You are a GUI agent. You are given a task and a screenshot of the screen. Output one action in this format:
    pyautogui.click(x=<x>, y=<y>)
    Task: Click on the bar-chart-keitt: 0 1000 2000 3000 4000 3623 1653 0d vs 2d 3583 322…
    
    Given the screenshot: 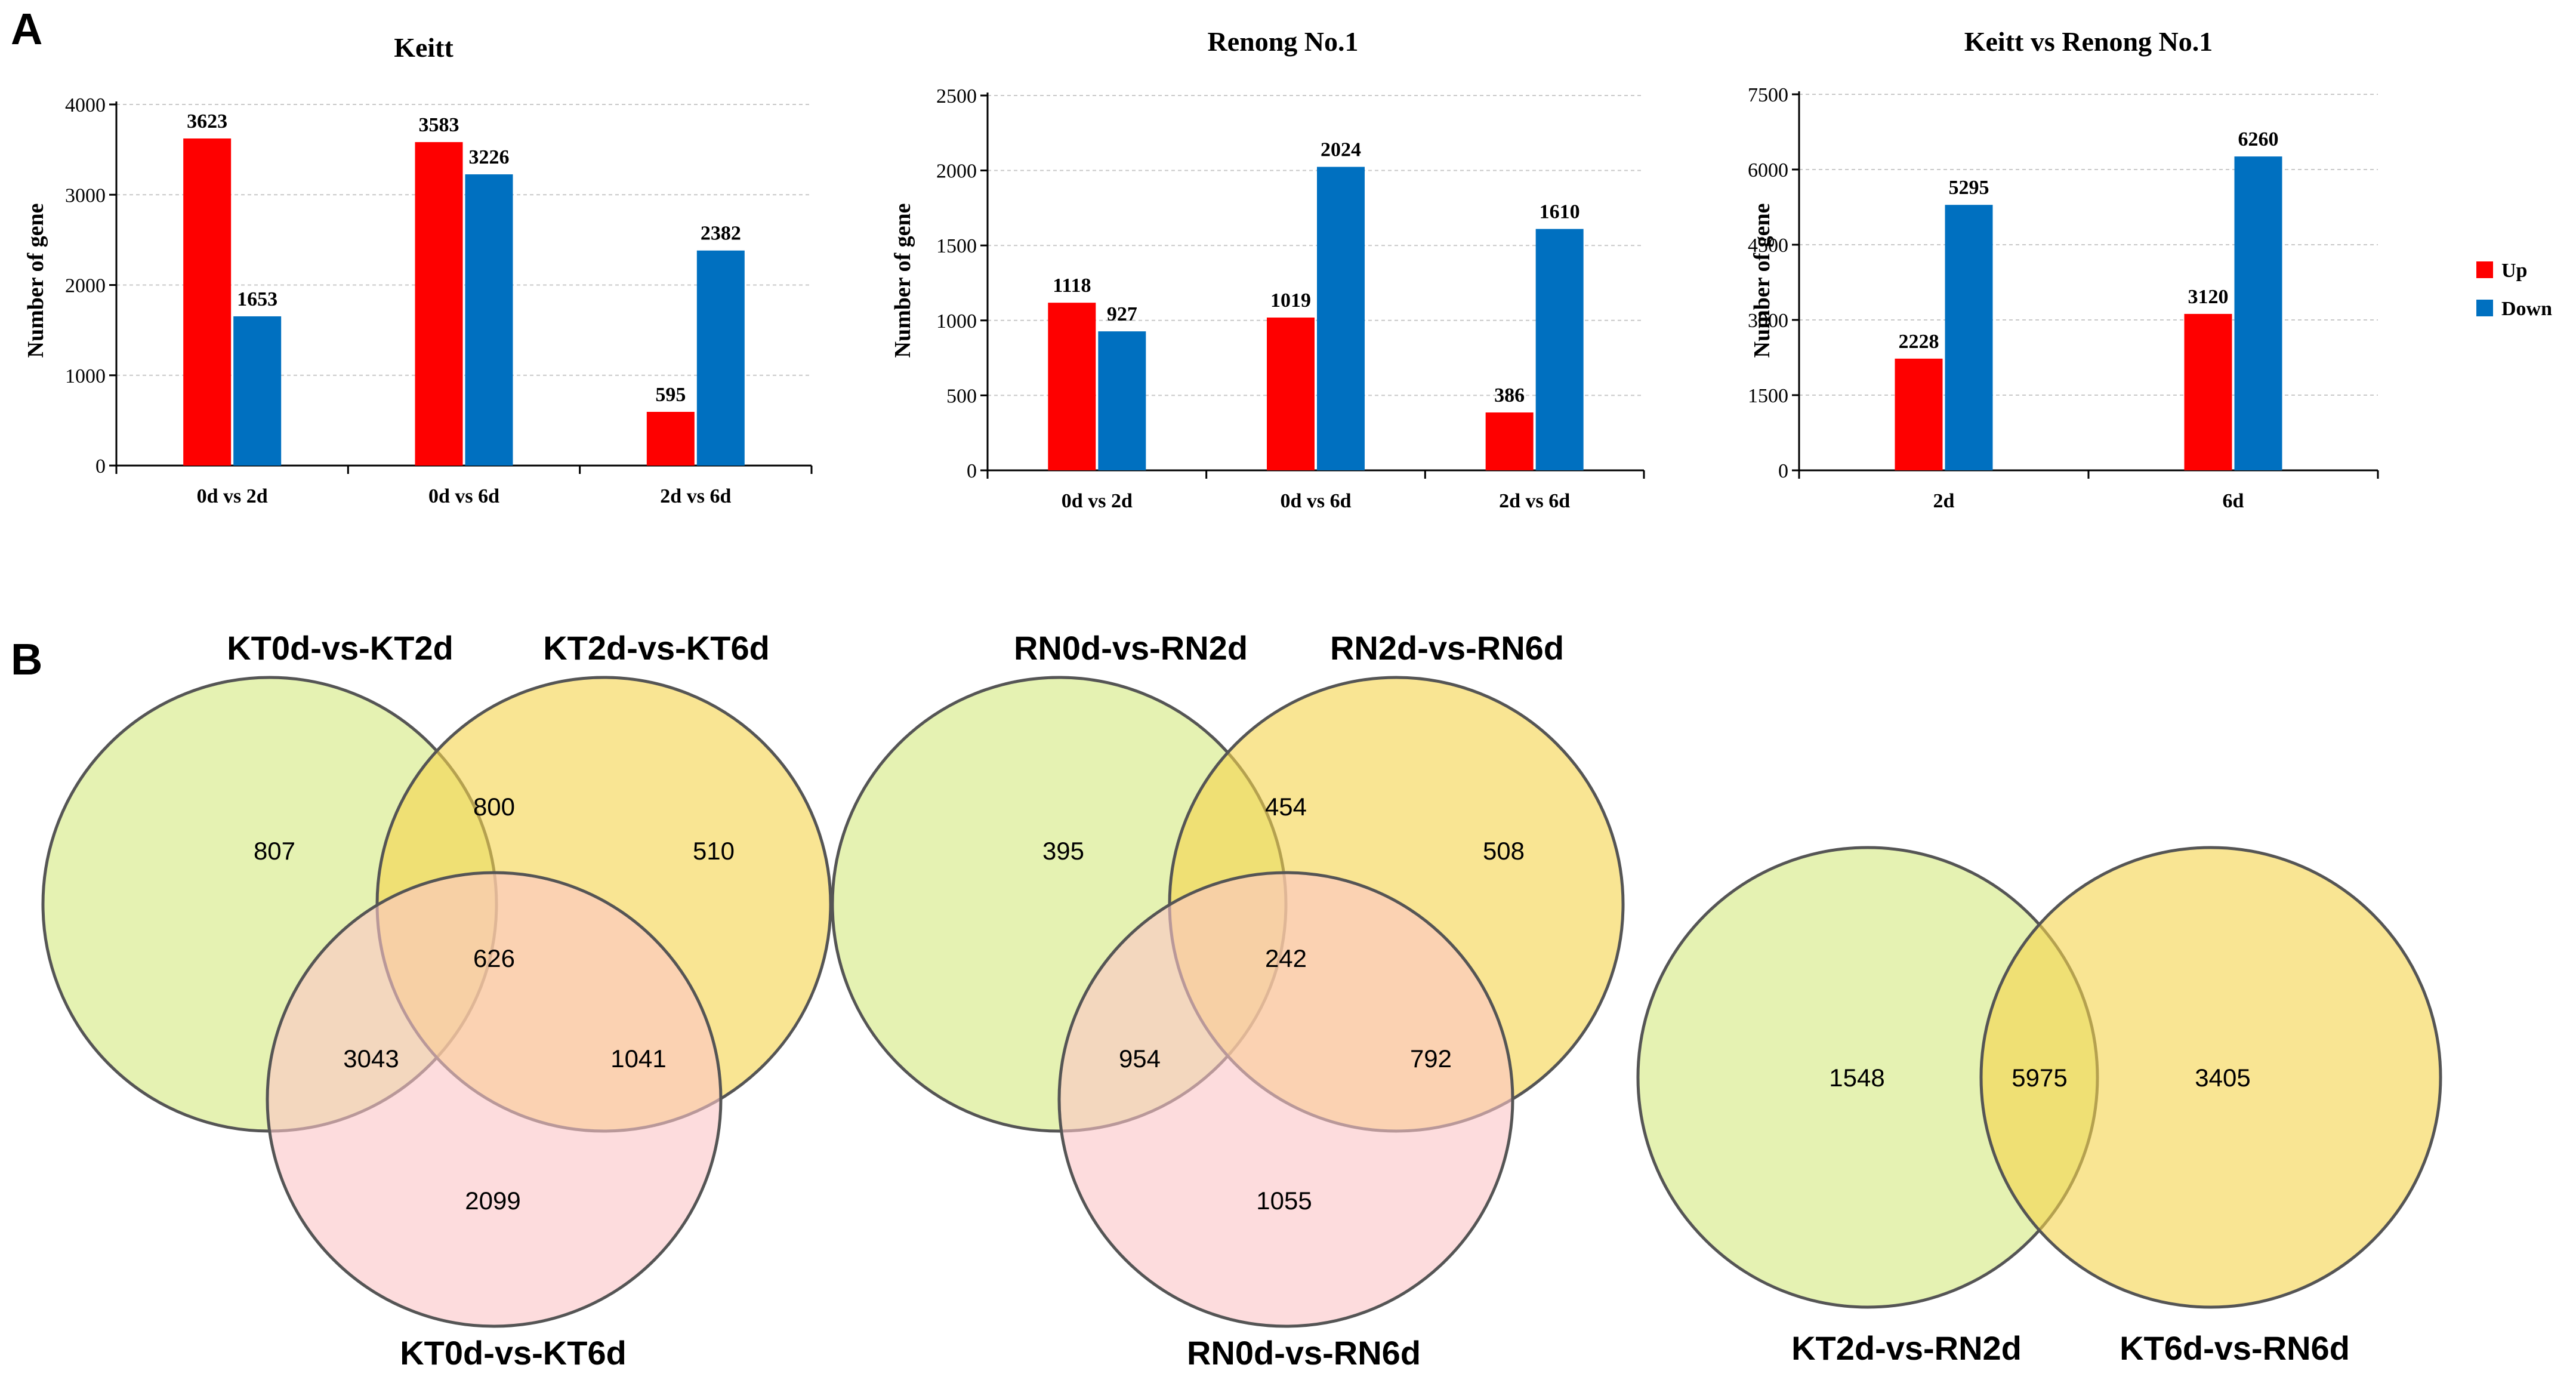 What is the action you would take?
    pyautogui.click(x=418, y=269)
    